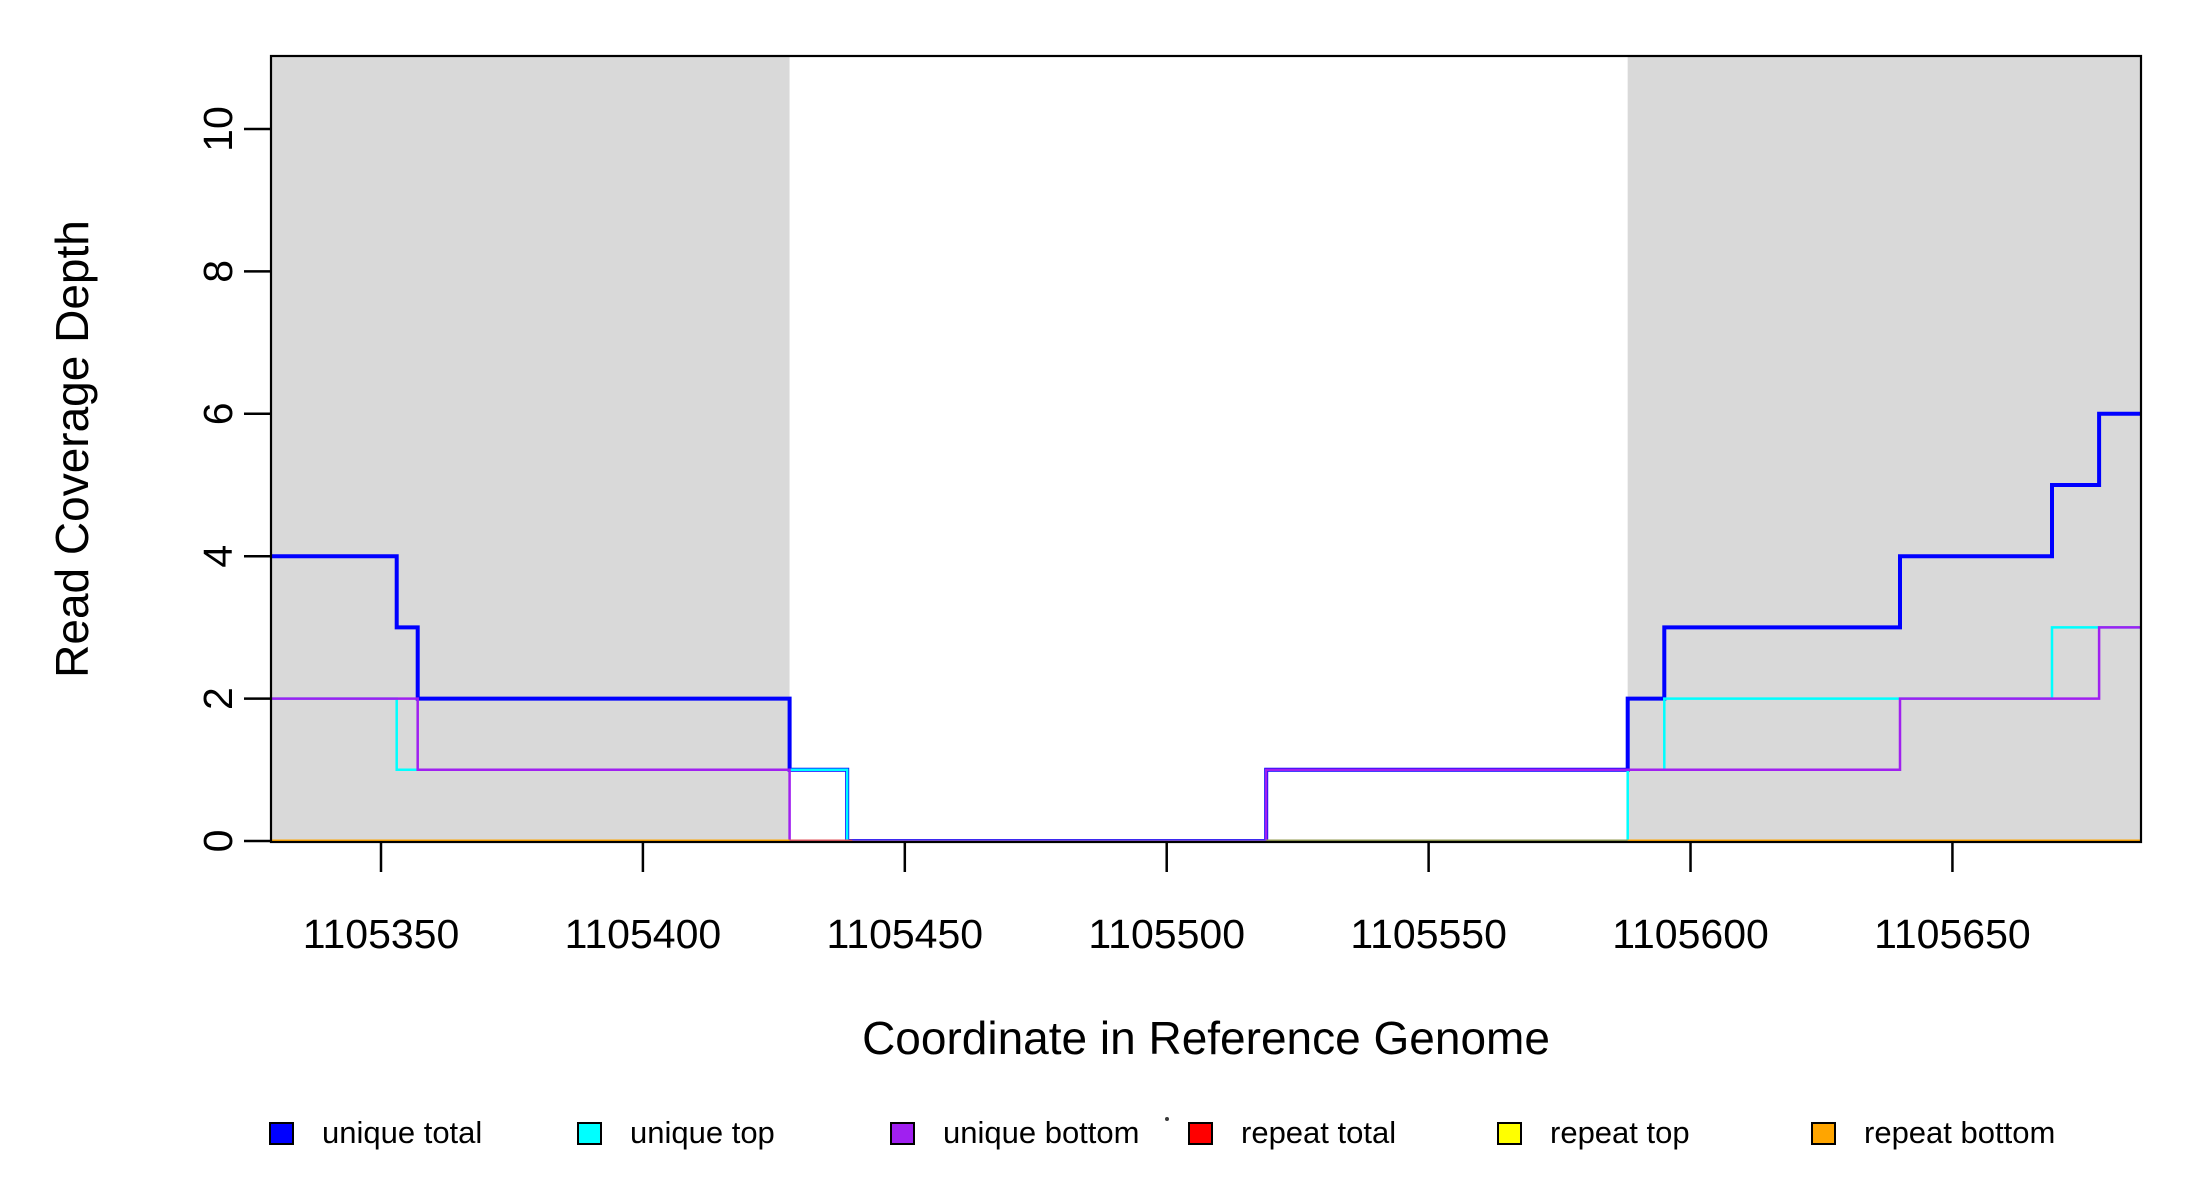 Image resolution: width=2200 pixels, height=1200 pixels. Describe the element at coordinates (218, 556) in the screenshot. I see `y-tick-label: 4` at that location.